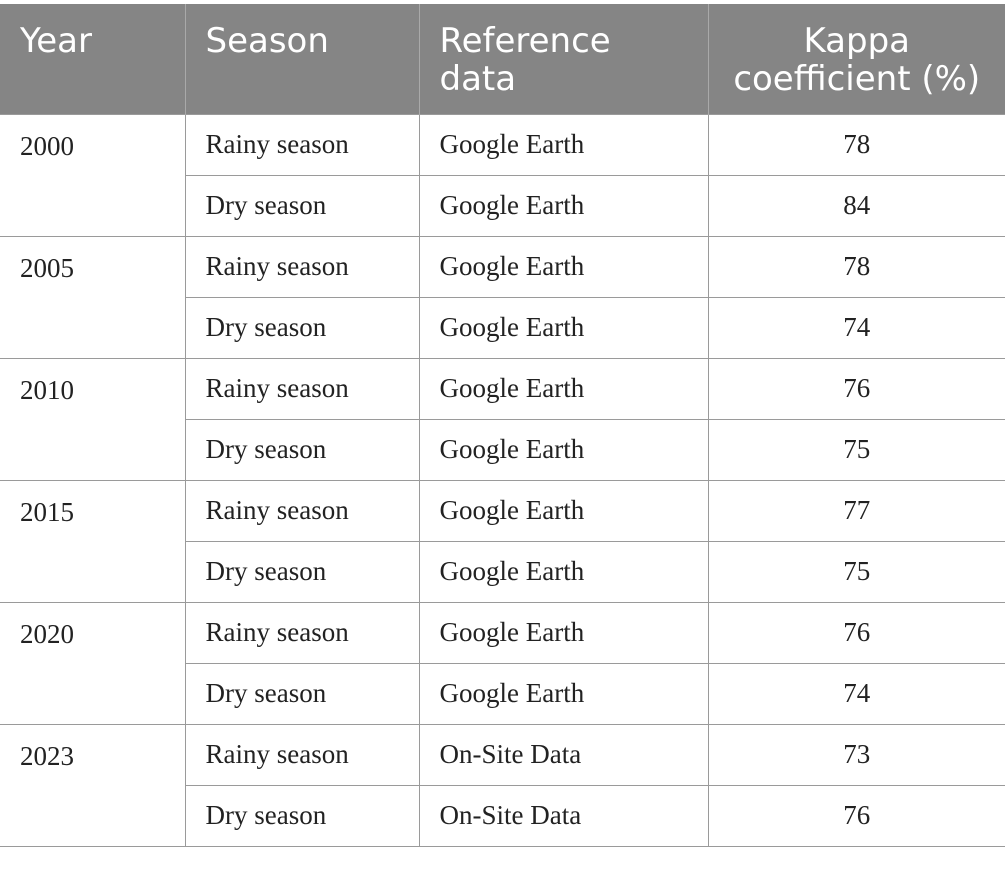 This screenshot has width=1005, height=869. I want to click on table-row: Dry season Google Earth 84, so click(502, 205).